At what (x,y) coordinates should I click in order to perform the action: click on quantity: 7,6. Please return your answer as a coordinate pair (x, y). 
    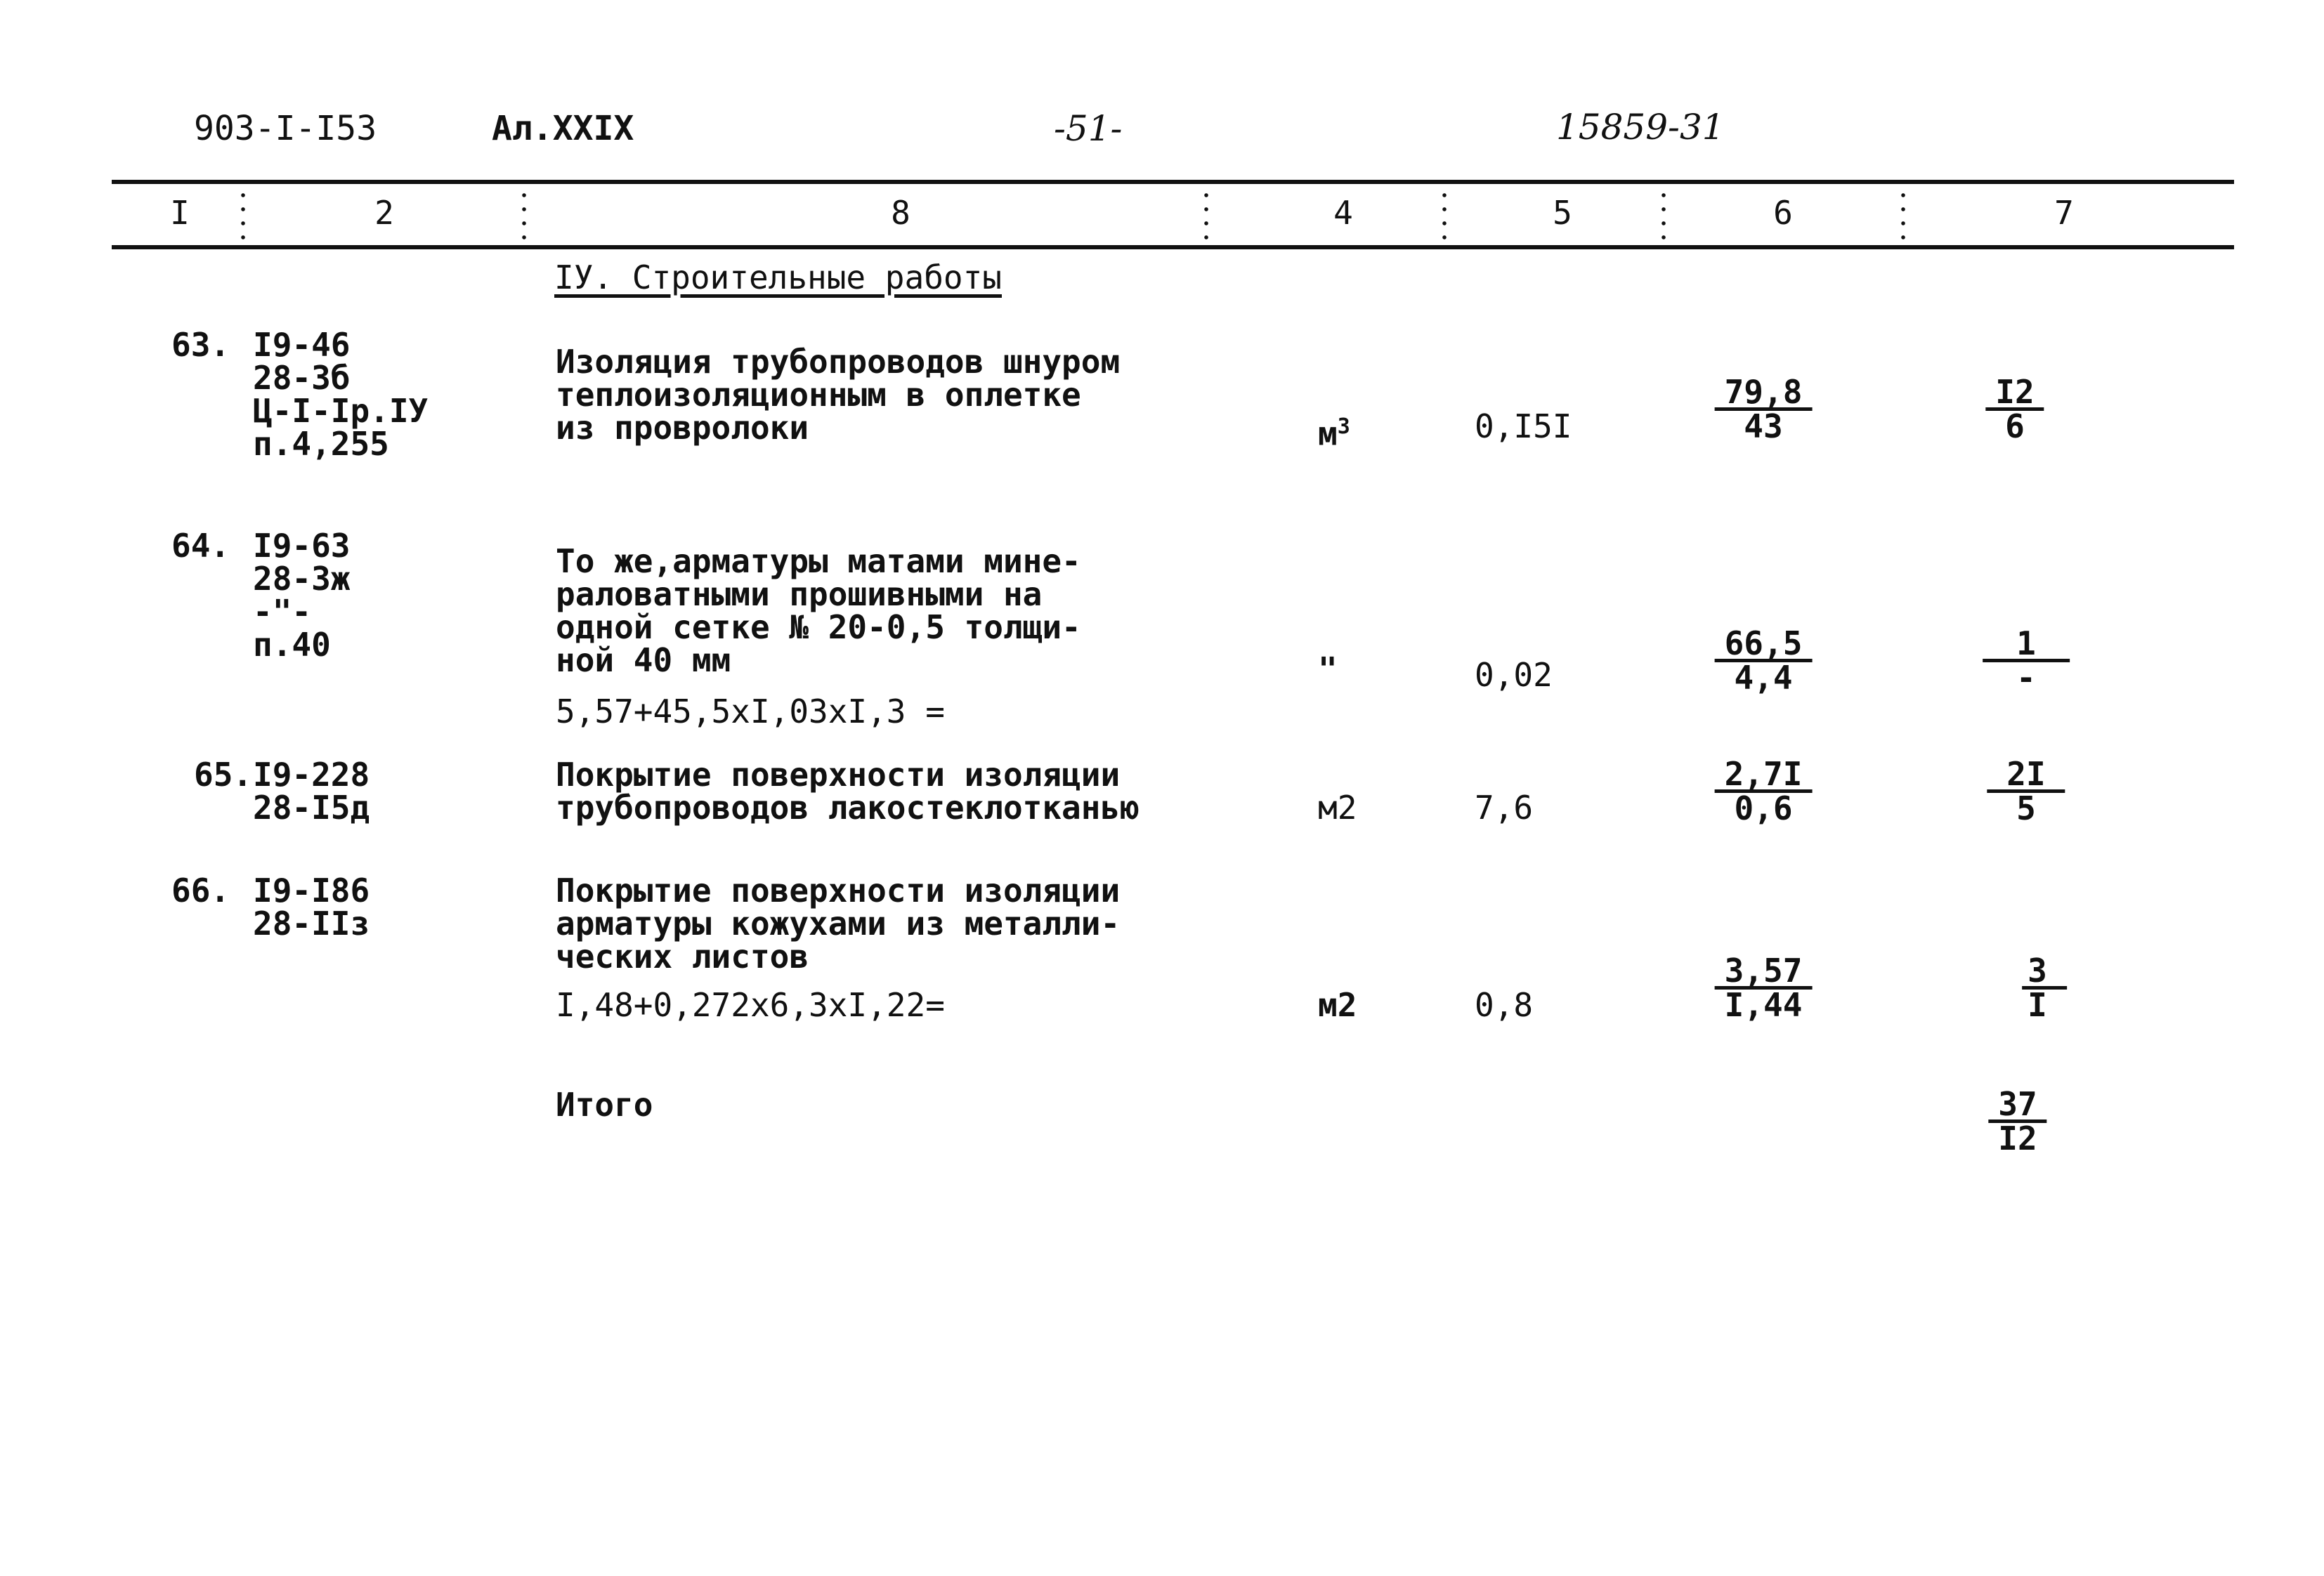
    Looking at the image, I should click on (1504, 808).